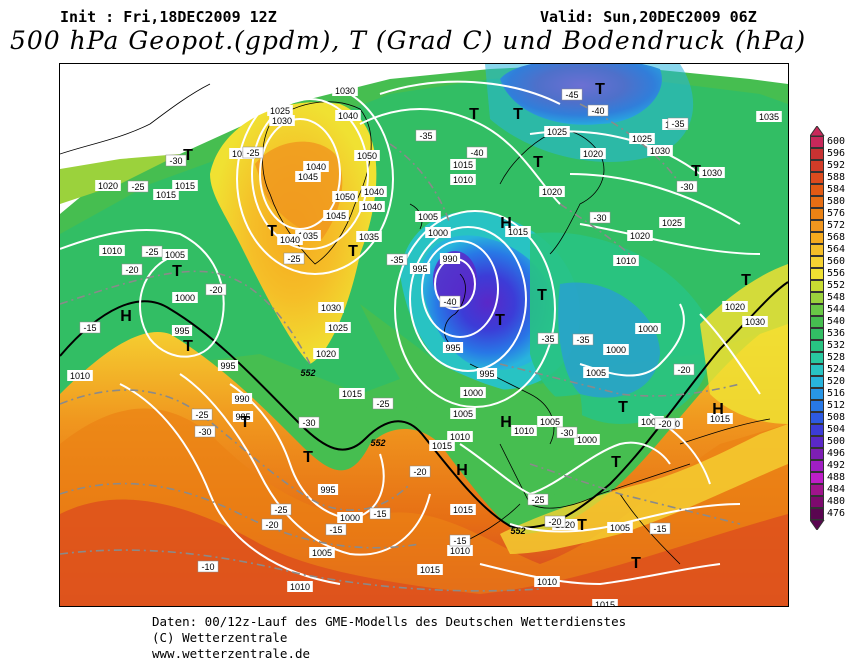 This screenshot has height=671, width=858. Describe the element at coordinates (151, 252) in the screenshot. I see `temperature-label-text: -25` at that location.